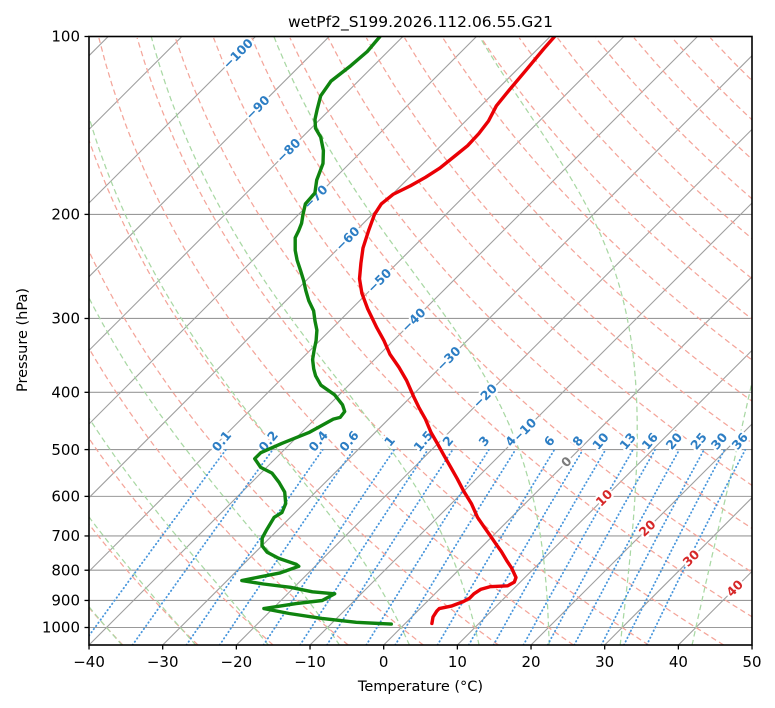  What do you see at coordinates (65, 450) in the screenshot?
I see `svg-text: 500` at bounding box center [65, 450].